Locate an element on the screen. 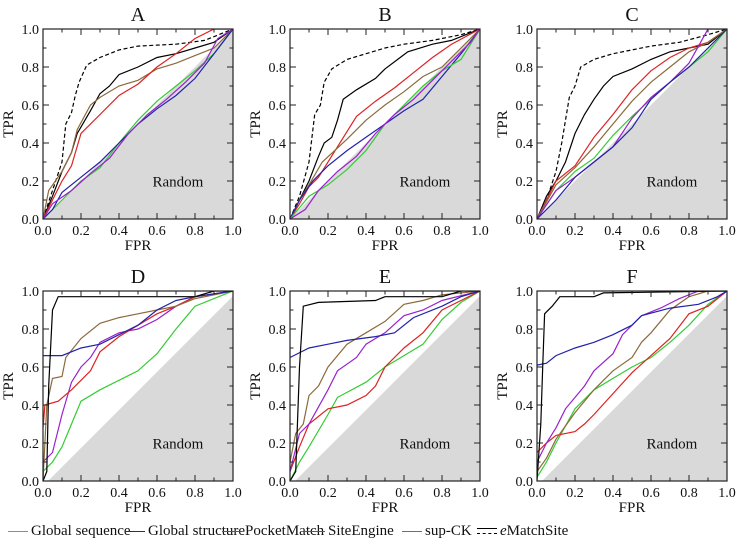 Image resolution: width=740 pixels, height=544 pixels. legend-item-pocketmatch: PocketMatch is located at coordinates (273, 531).